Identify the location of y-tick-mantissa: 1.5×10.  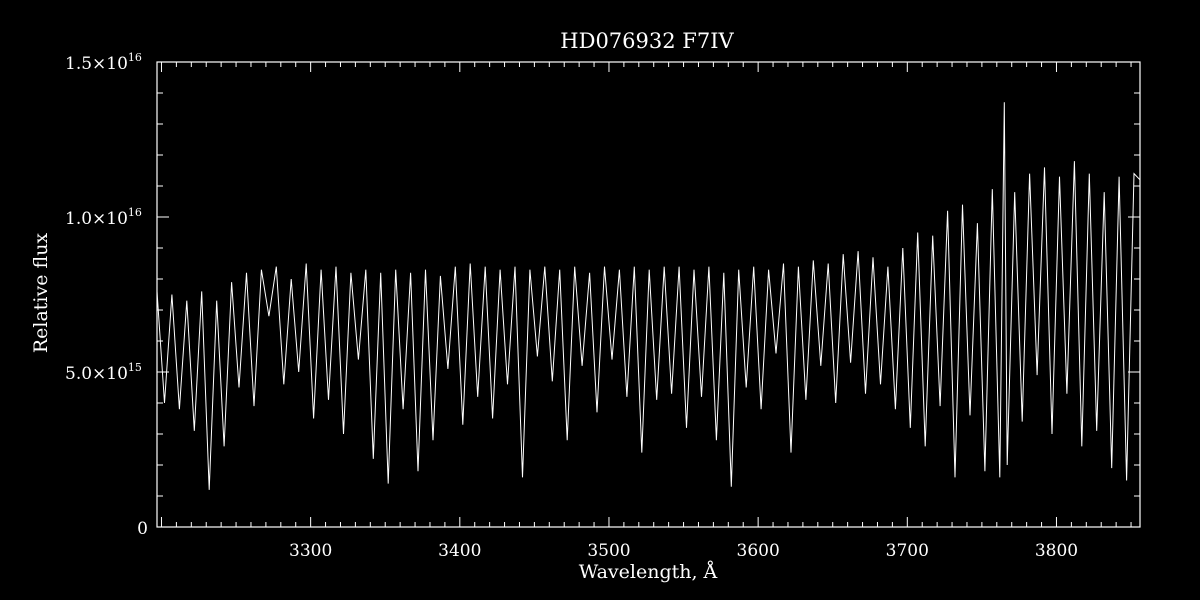
(96, 64).